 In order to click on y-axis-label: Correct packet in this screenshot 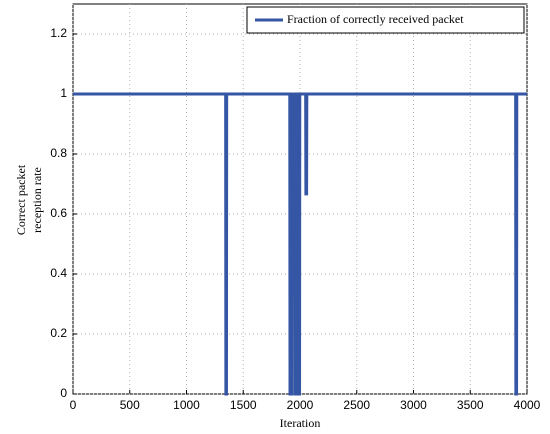, I will do `click(21, 199)`.